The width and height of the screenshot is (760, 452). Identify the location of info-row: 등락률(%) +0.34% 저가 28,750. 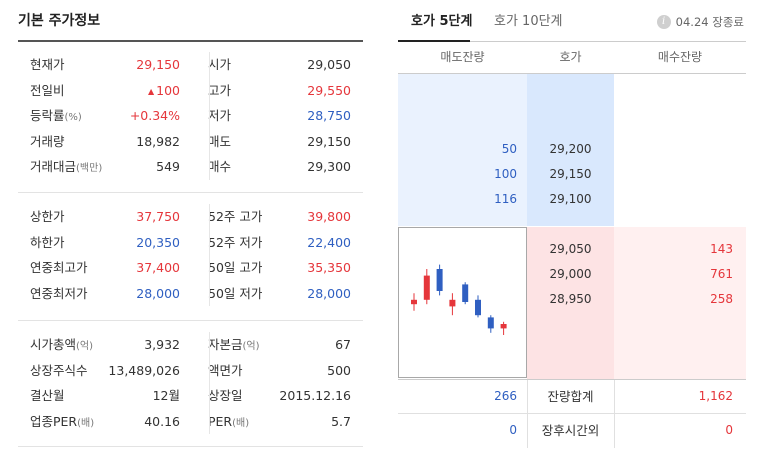
(190, 116).